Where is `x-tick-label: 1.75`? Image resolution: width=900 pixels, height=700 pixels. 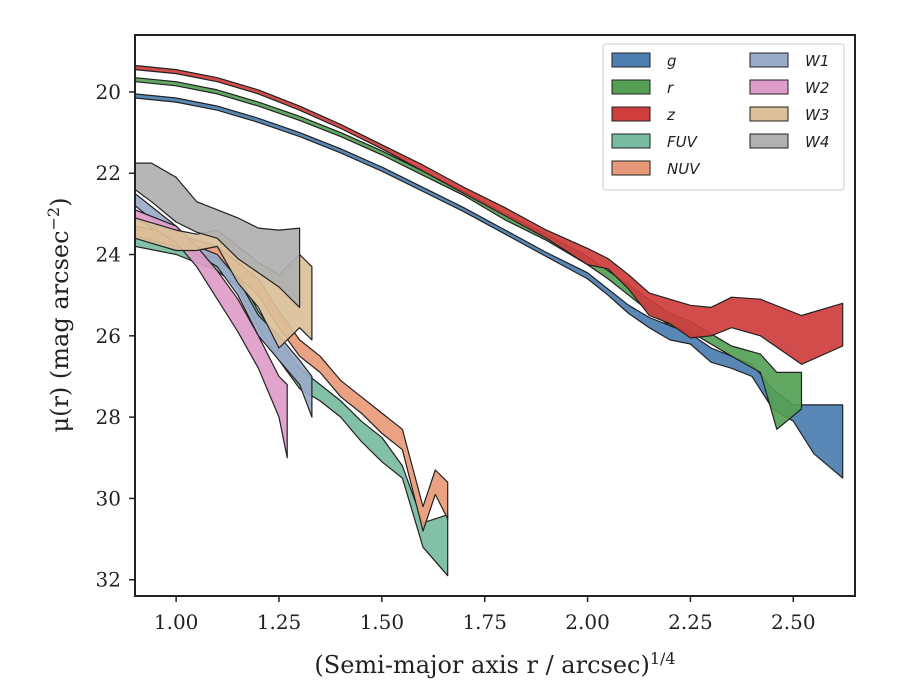 x-tick-label: 1.75 is located at coordinates (484, 622).